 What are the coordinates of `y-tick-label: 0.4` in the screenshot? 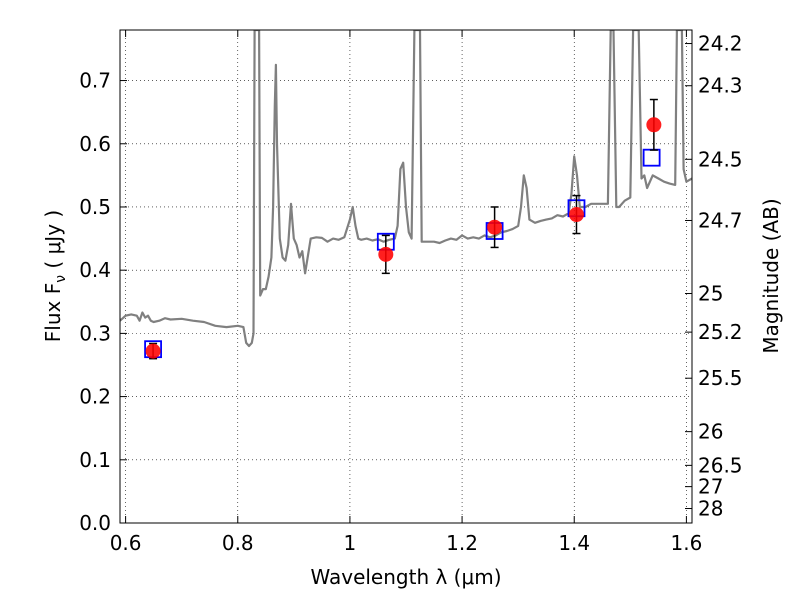 It's located at (95, 270).